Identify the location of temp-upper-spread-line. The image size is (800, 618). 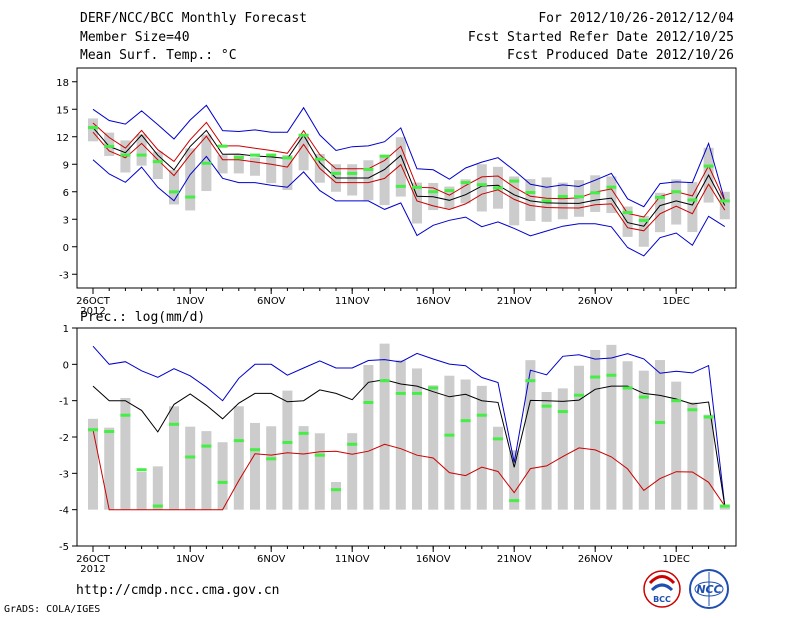
(409, 169).